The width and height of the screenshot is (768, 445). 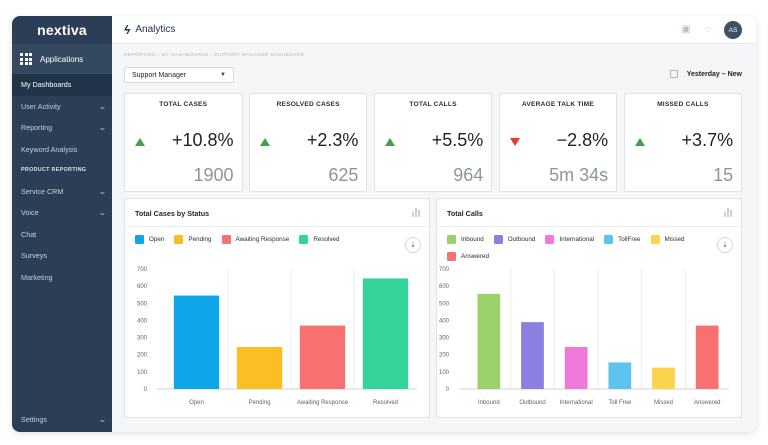 What do you see at coordinates (196, 403) in the screenshot?
I see `x-tick-label: Open` at bounding box center [196, 403].